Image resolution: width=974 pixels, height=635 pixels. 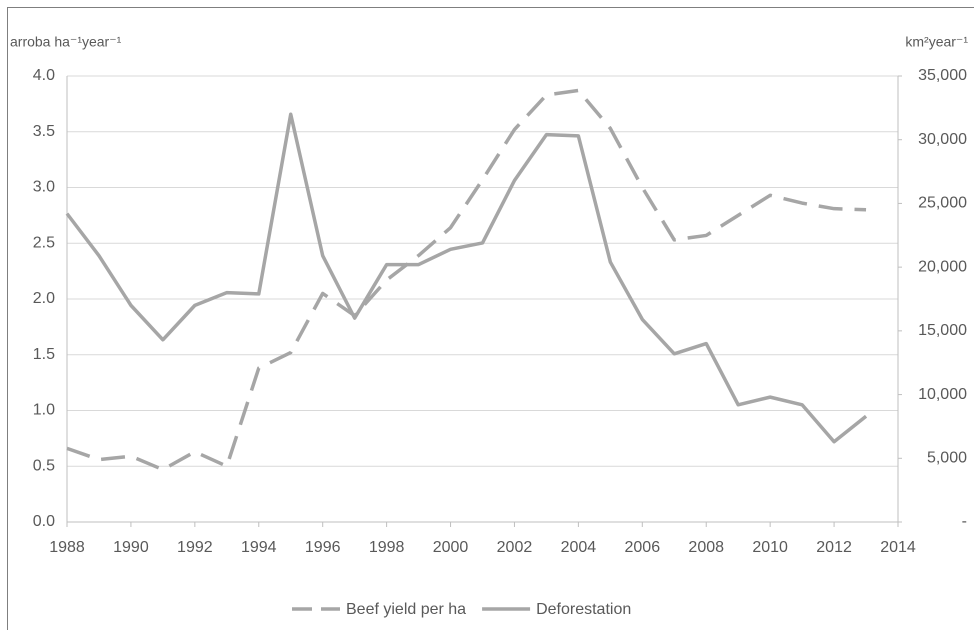 What do you see at coordinates (44, 410) in the screenshot?
I see `y-tick-label: 1.0` at bounding box center [44, 410].